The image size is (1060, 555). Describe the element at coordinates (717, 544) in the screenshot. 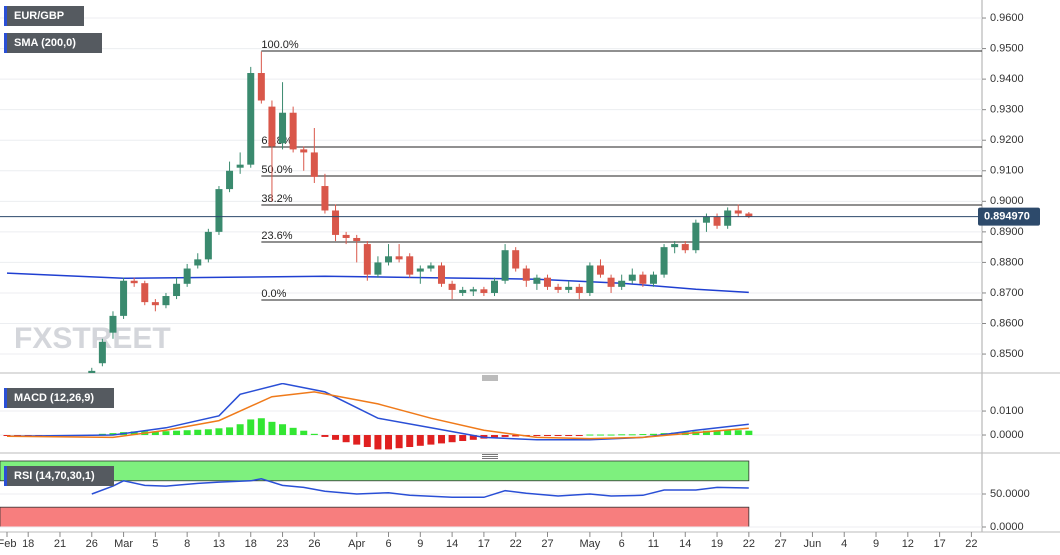

I see `x-tick-label: 19` at that location.